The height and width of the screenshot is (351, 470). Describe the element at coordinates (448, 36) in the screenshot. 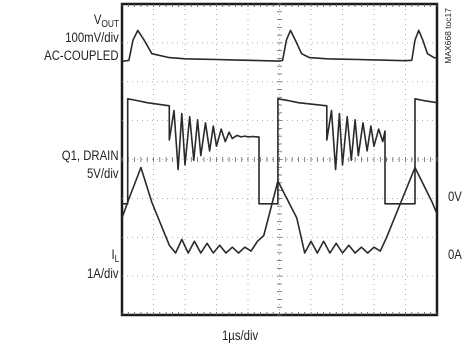

I see `chart-id: MAX668 toc17` at that location.